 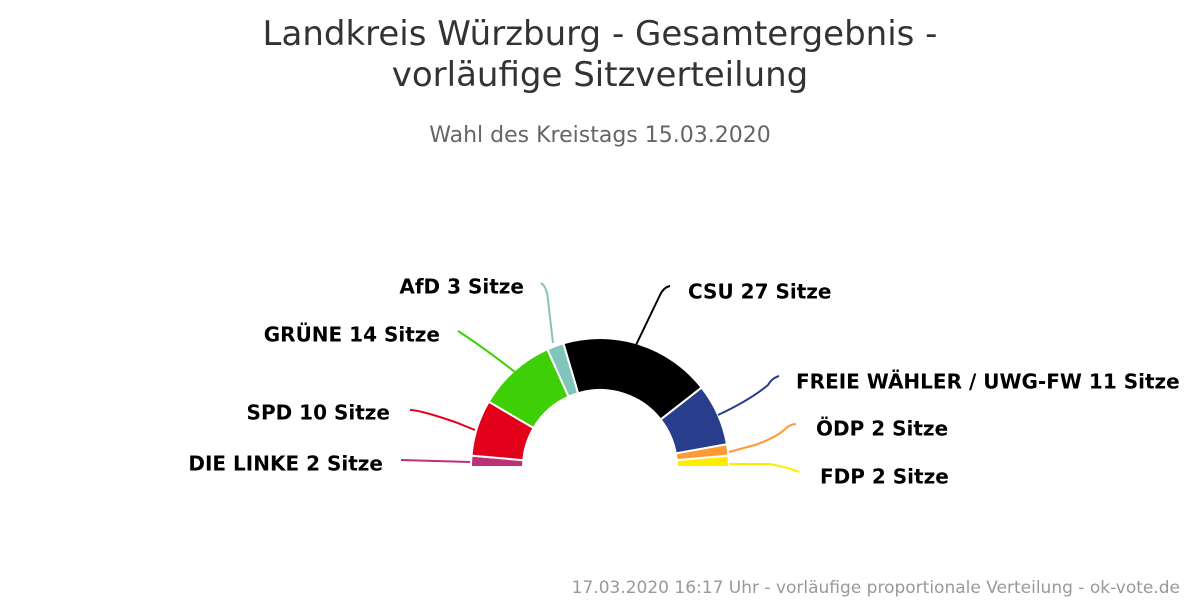 What do you see at coordinates (884, 477) in the screenshot?
I see `label-fdp: FDP 2 Sitze` at bounding box center [884, 477].